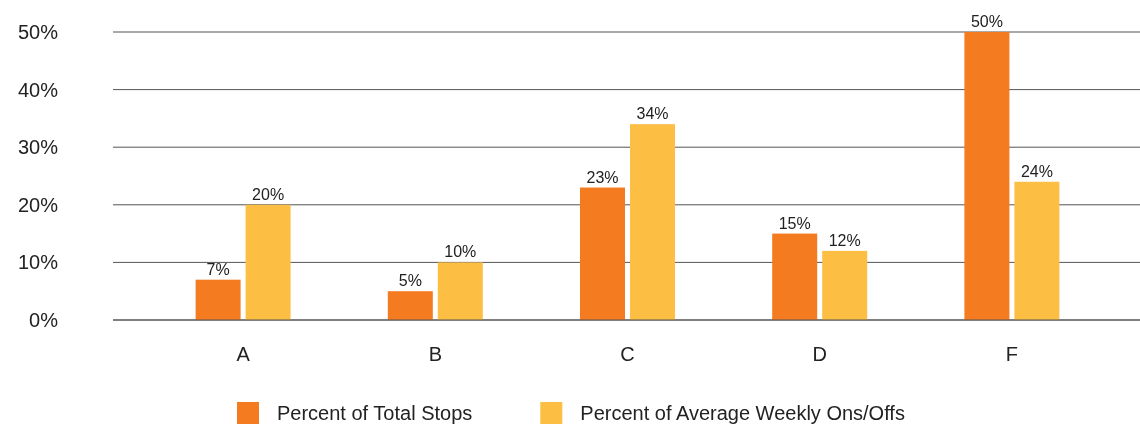  Describe the element at coordinates (602, 177) in the screenshot. I see `data-label: 23%` at that location.